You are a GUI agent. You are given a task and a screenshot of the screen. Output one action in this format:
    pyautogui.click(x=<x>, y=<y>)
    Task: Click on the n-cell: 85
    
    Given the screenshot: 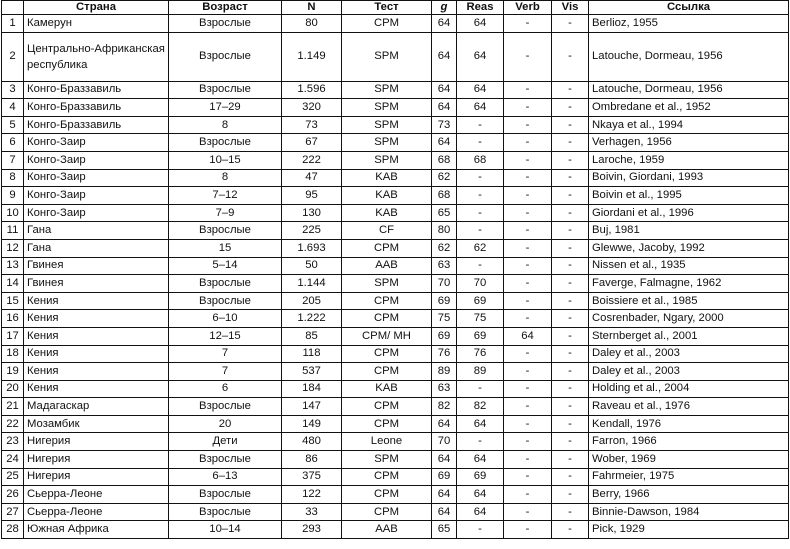 What is the action you would take?
    pyautogui.click(x=311, y=336)
    